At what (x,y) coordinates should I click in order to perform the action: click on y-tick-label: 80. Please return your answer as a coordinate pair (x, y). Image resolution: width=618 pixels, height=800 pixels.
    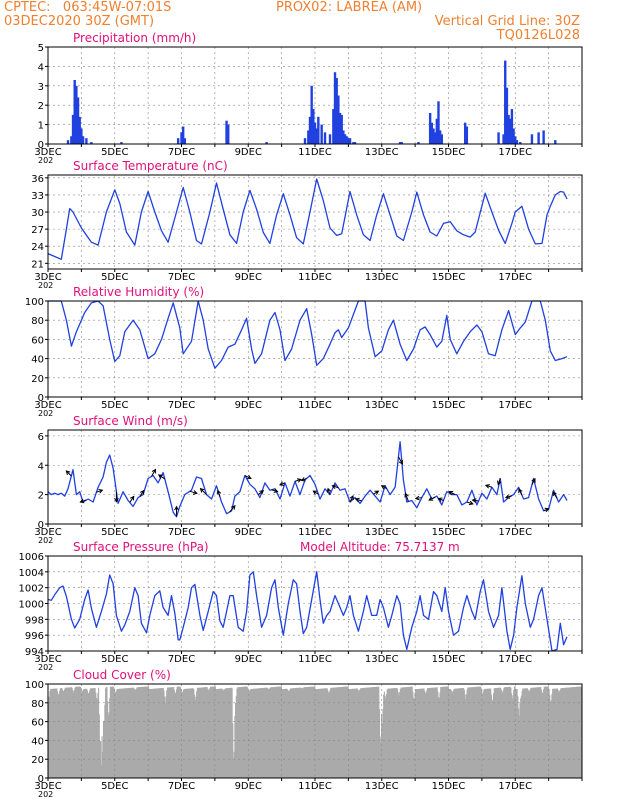
    Looking at the image, I should click on (37, 704).